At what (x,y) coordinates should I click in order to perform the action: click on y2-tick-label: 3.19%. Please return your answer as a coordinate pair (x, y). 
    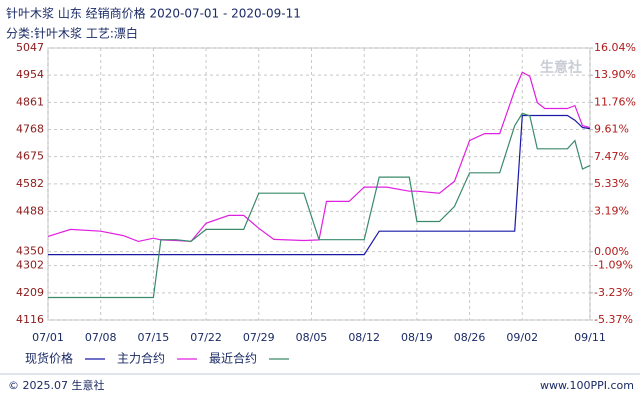
    Looking at the image, I should click on (611, 210).